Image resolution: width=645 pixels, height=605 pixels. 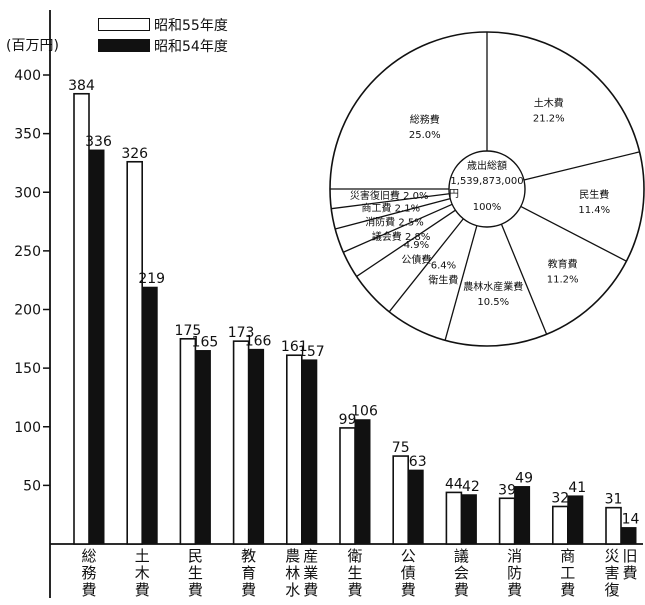 I want to click on pie-slice-label: 農林水産業費, so click(x=493, y=286).